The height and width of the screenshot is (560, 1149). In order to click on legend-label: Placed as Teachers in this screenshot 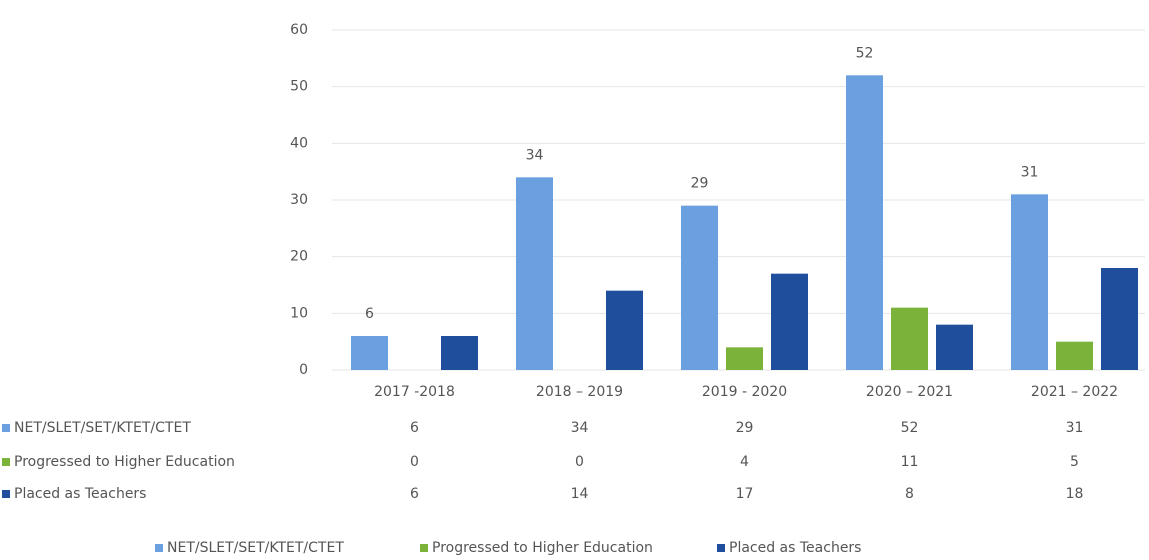, I will do `click(795, 548)`.